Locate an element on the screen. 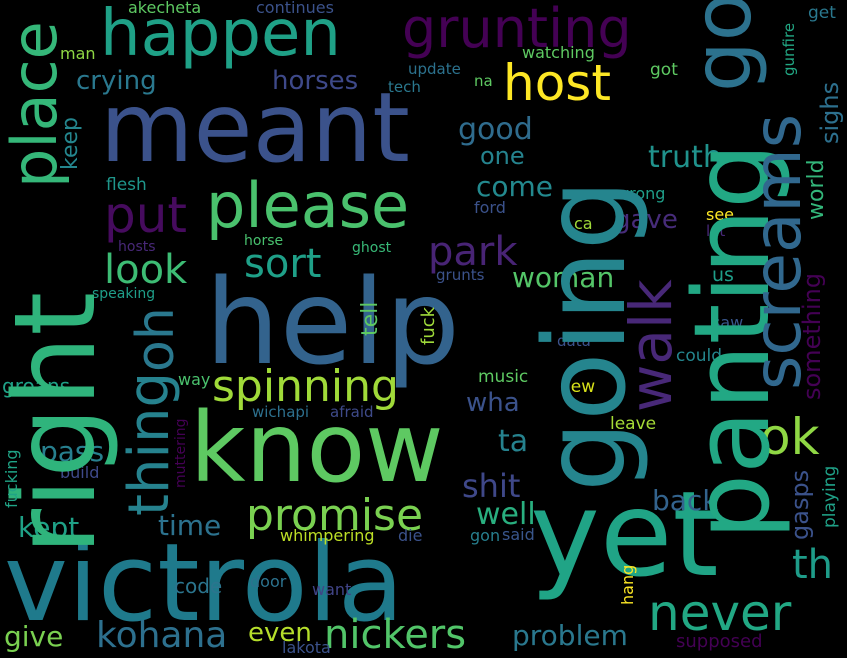 This screenshot has height=658, width=847. word-akecheta: akecheta is located at coordinates (165, 8).